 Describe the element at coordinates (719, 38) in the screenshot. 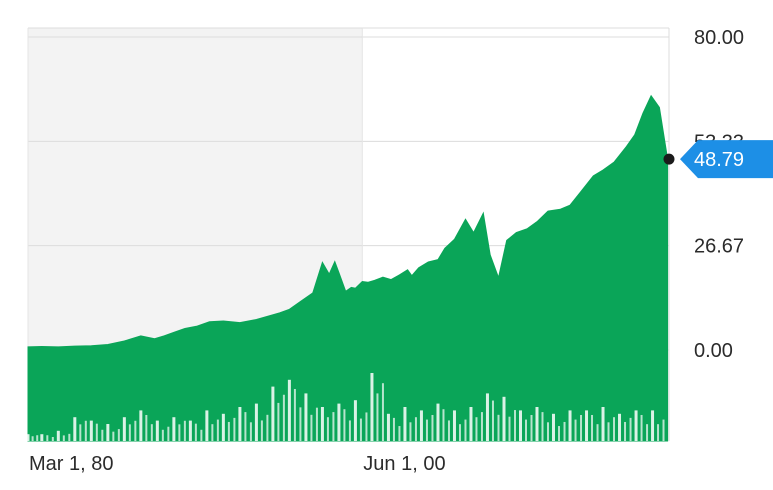

I see `y-tick-label: 80.00` at that location.